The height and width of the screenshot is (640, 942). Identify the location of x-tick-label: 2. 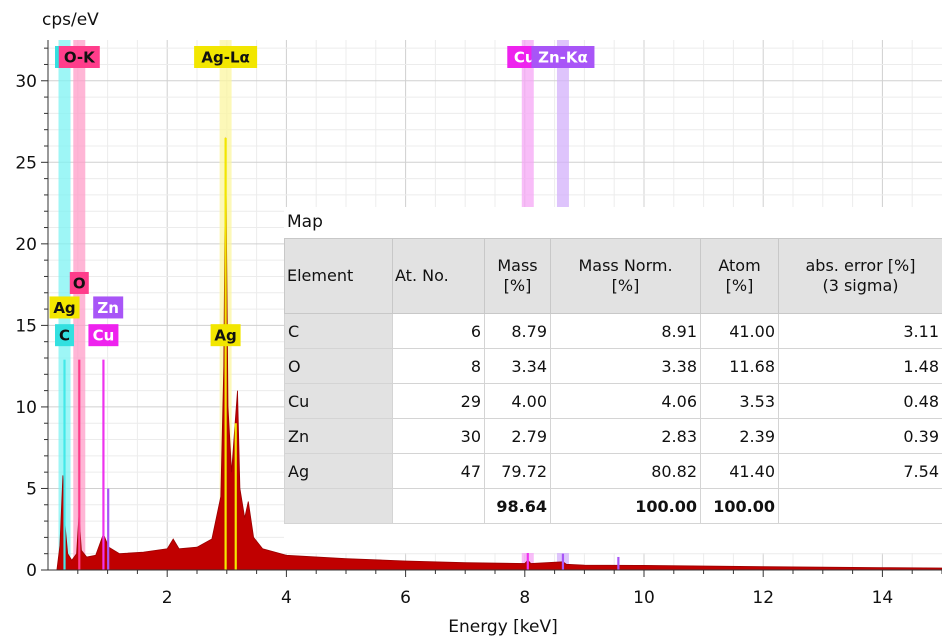
(167, 598).